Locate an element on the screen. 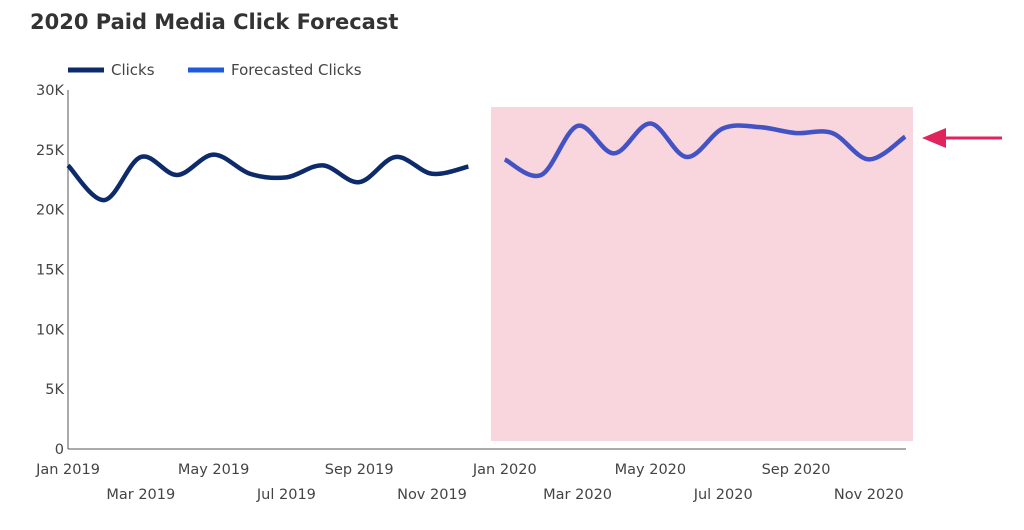 This screenshot has height=530, width=1024. x-tick-label: May 2020 is located at coordinates (651, 470).